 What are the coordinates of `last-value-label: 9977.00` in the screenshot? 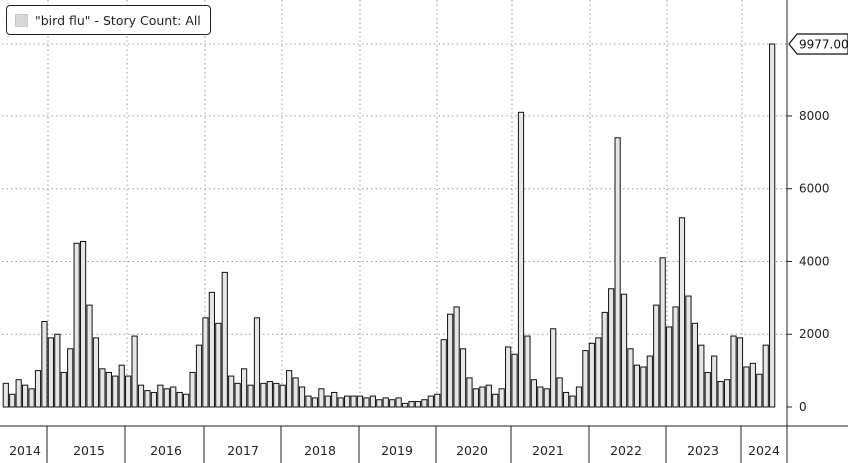 It's located at (823, 45).